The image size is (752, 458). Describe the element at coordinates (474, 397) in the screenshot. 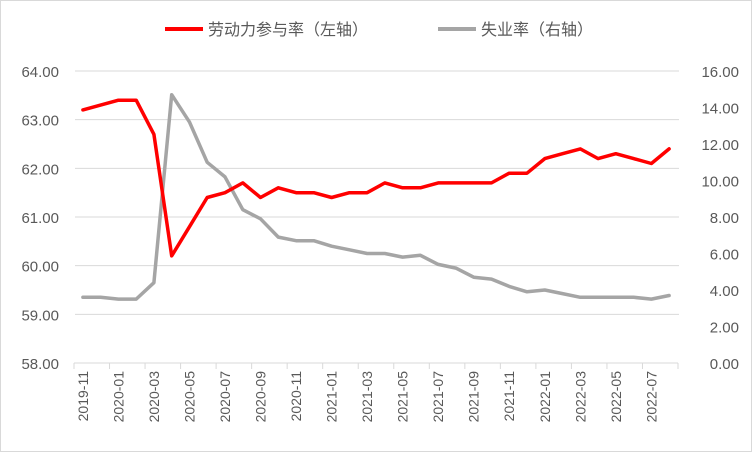

I see `x-tick-label: 2021-09` at that location.